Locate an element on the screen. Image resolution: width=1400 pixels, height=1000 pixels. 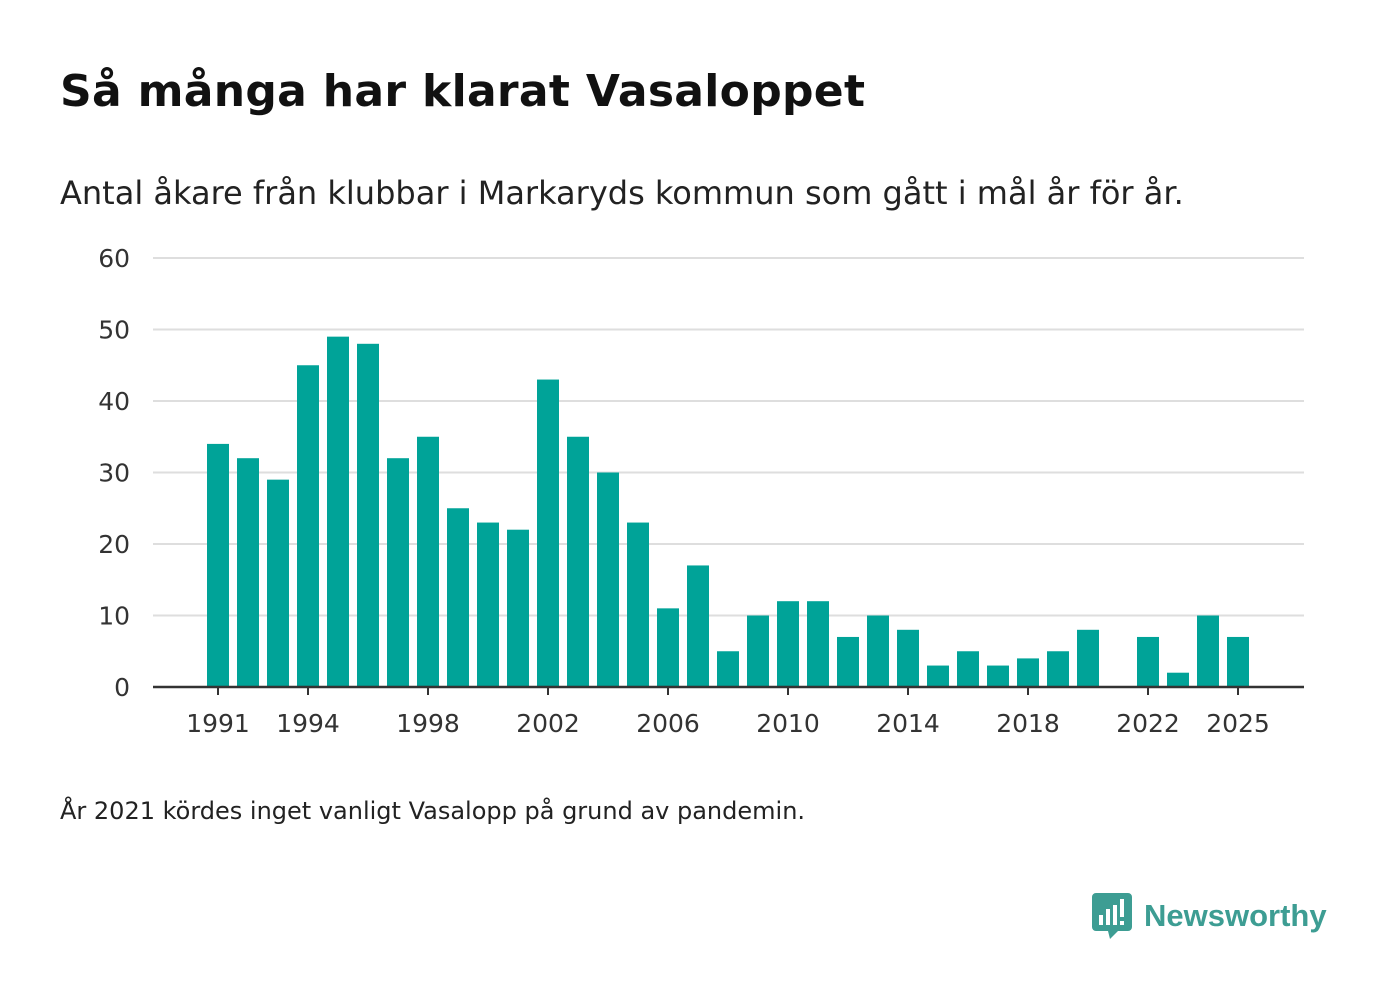
bar-2019 is located at coordinates (1058, 669).